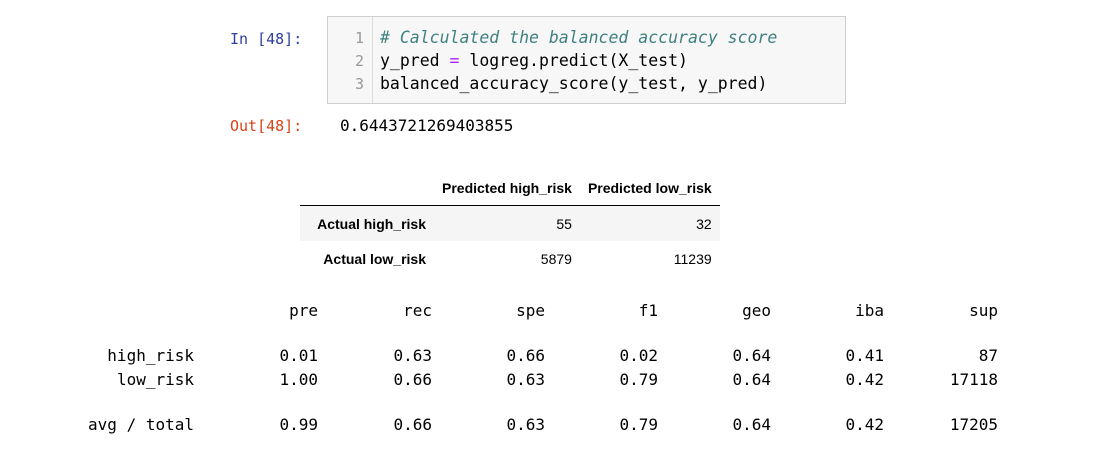  I want to click on column-header: Predicted high_risk, so click(507, 188).